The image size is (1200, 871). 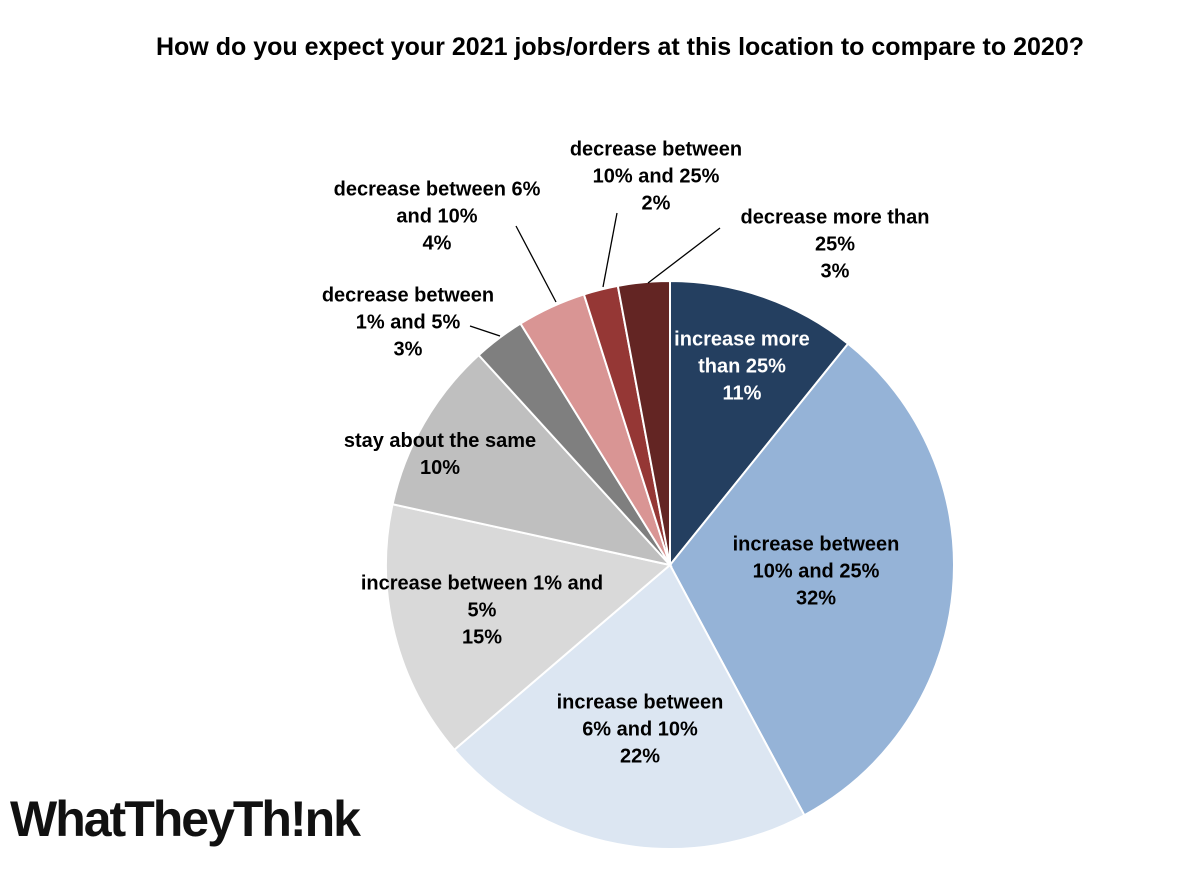 I want to click on category-label: decrease between 10% and 25%, so click(x=656, y=163).